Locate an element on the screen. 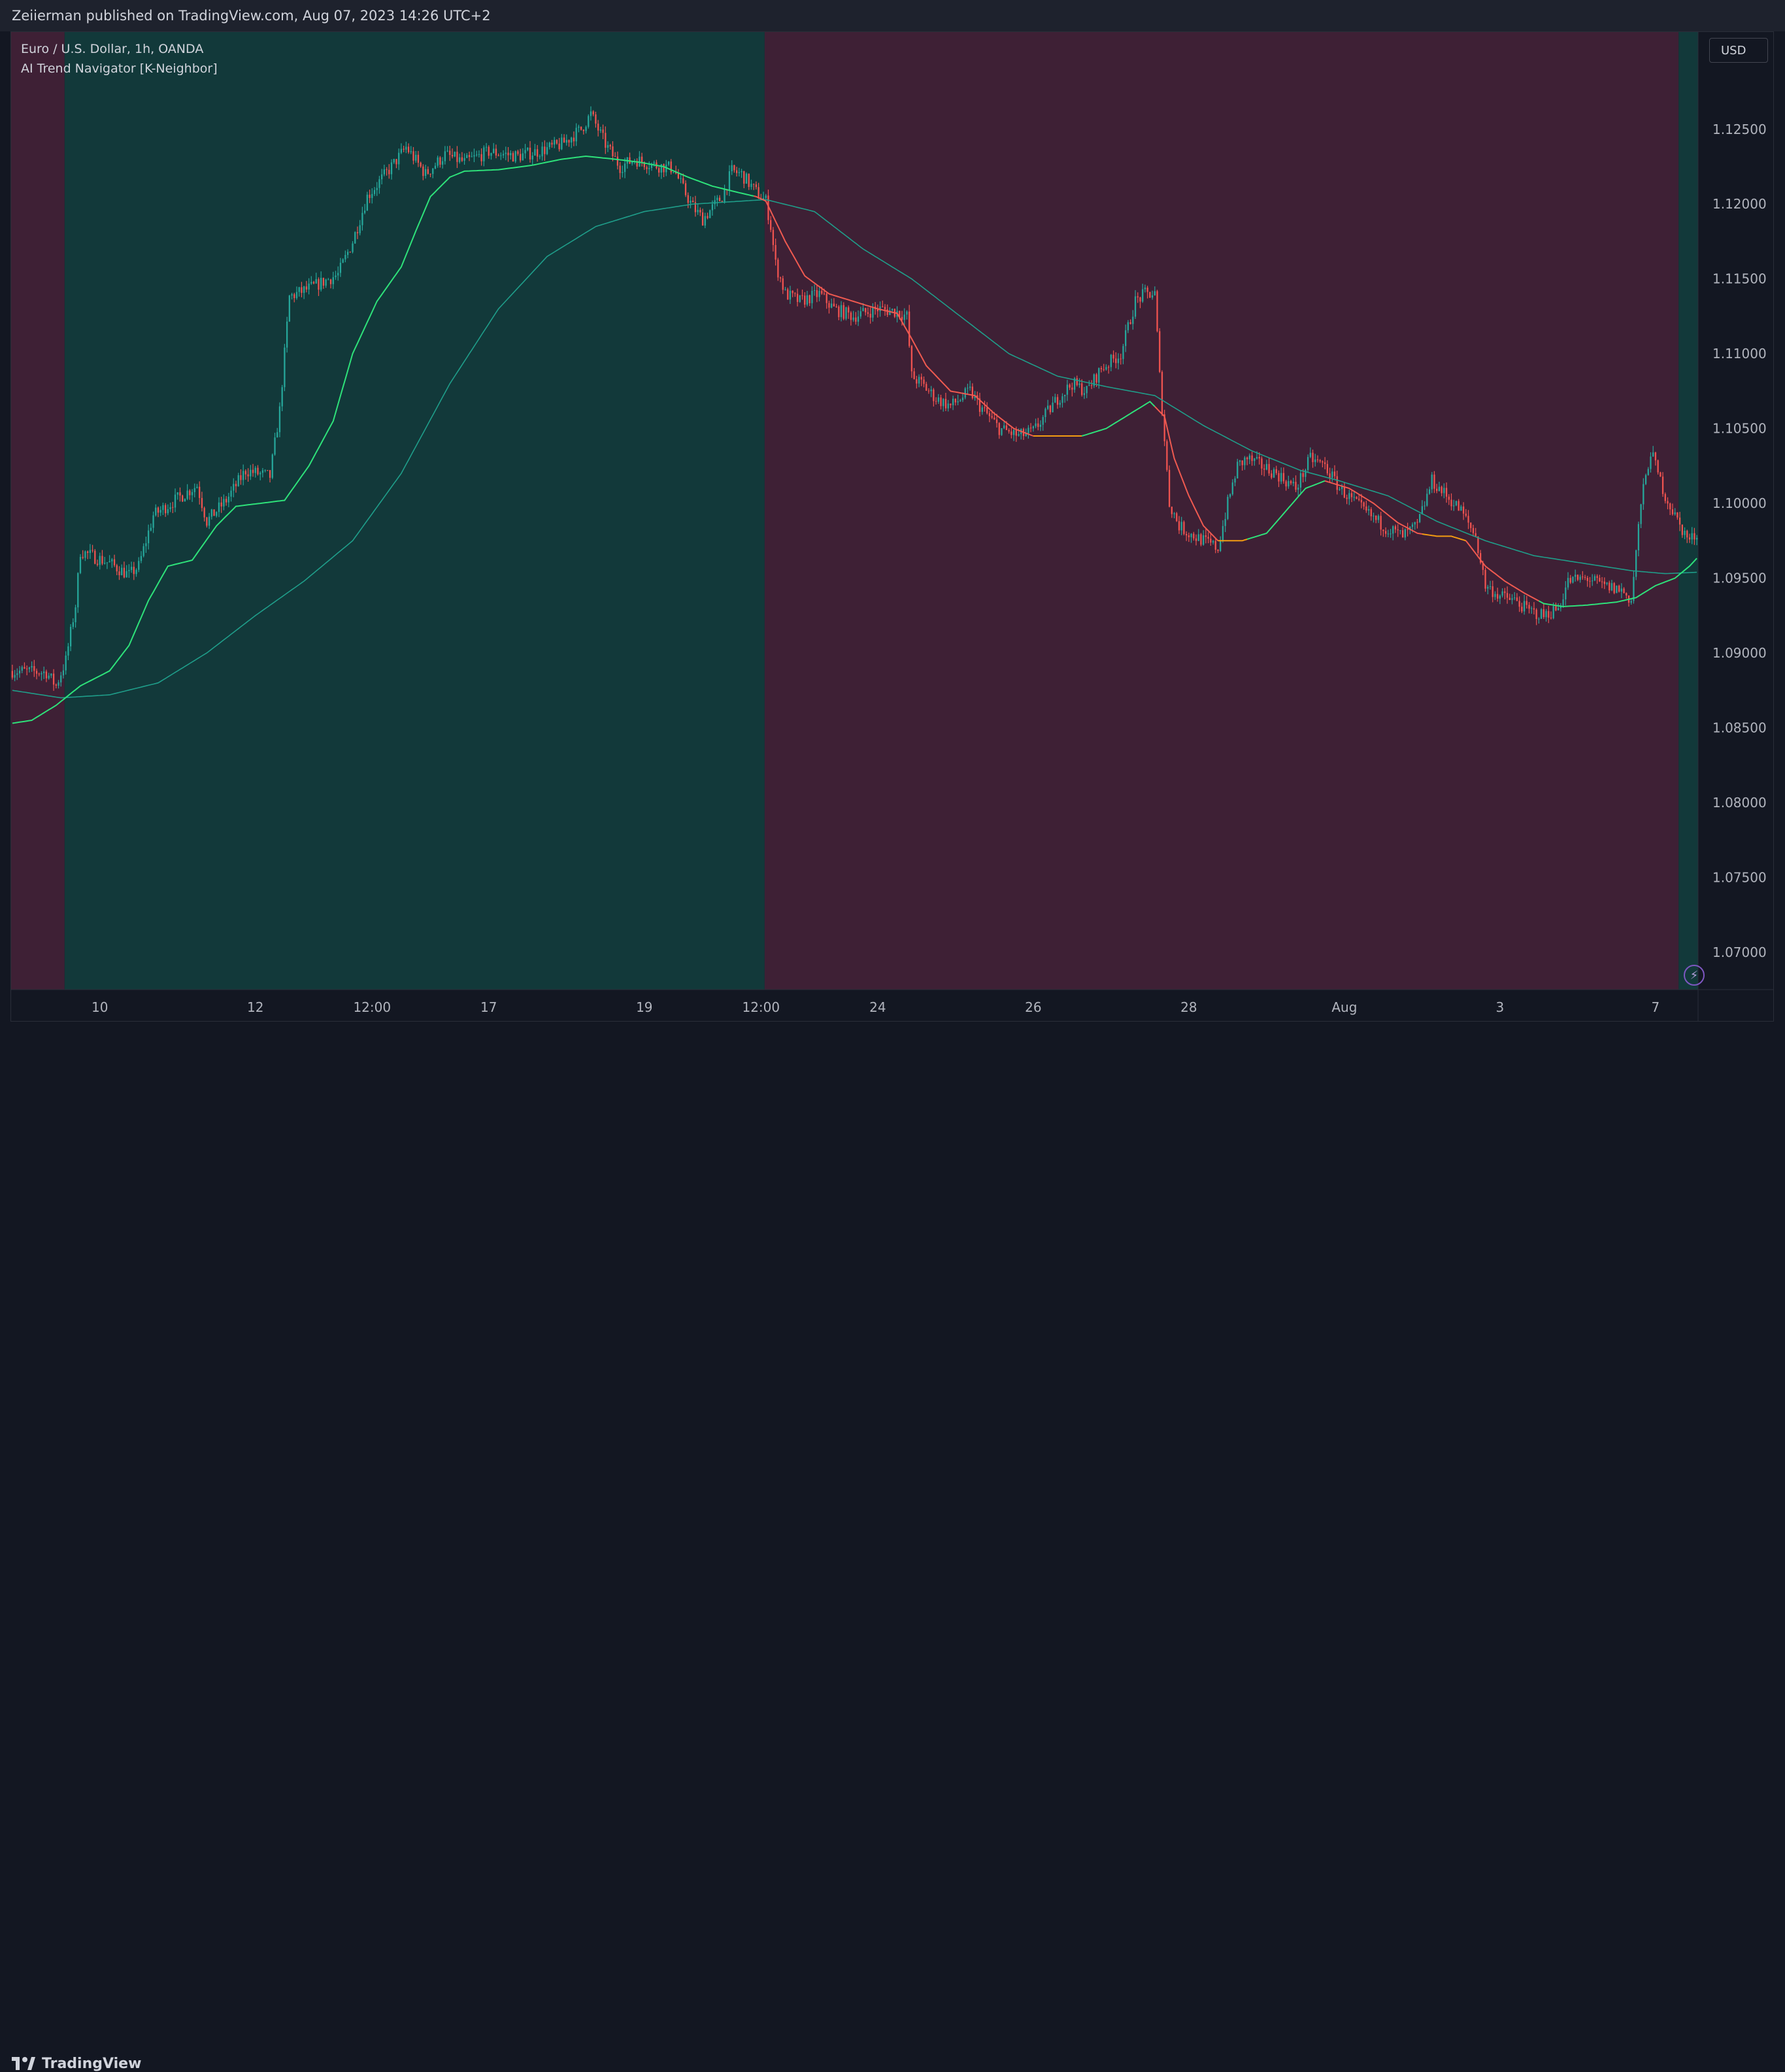 The height and width of the screenshot is (2072, 1785). symbol-legend: Euro / U.S. Dollar, 1h, OANDA is located at coordinates (112, 49).